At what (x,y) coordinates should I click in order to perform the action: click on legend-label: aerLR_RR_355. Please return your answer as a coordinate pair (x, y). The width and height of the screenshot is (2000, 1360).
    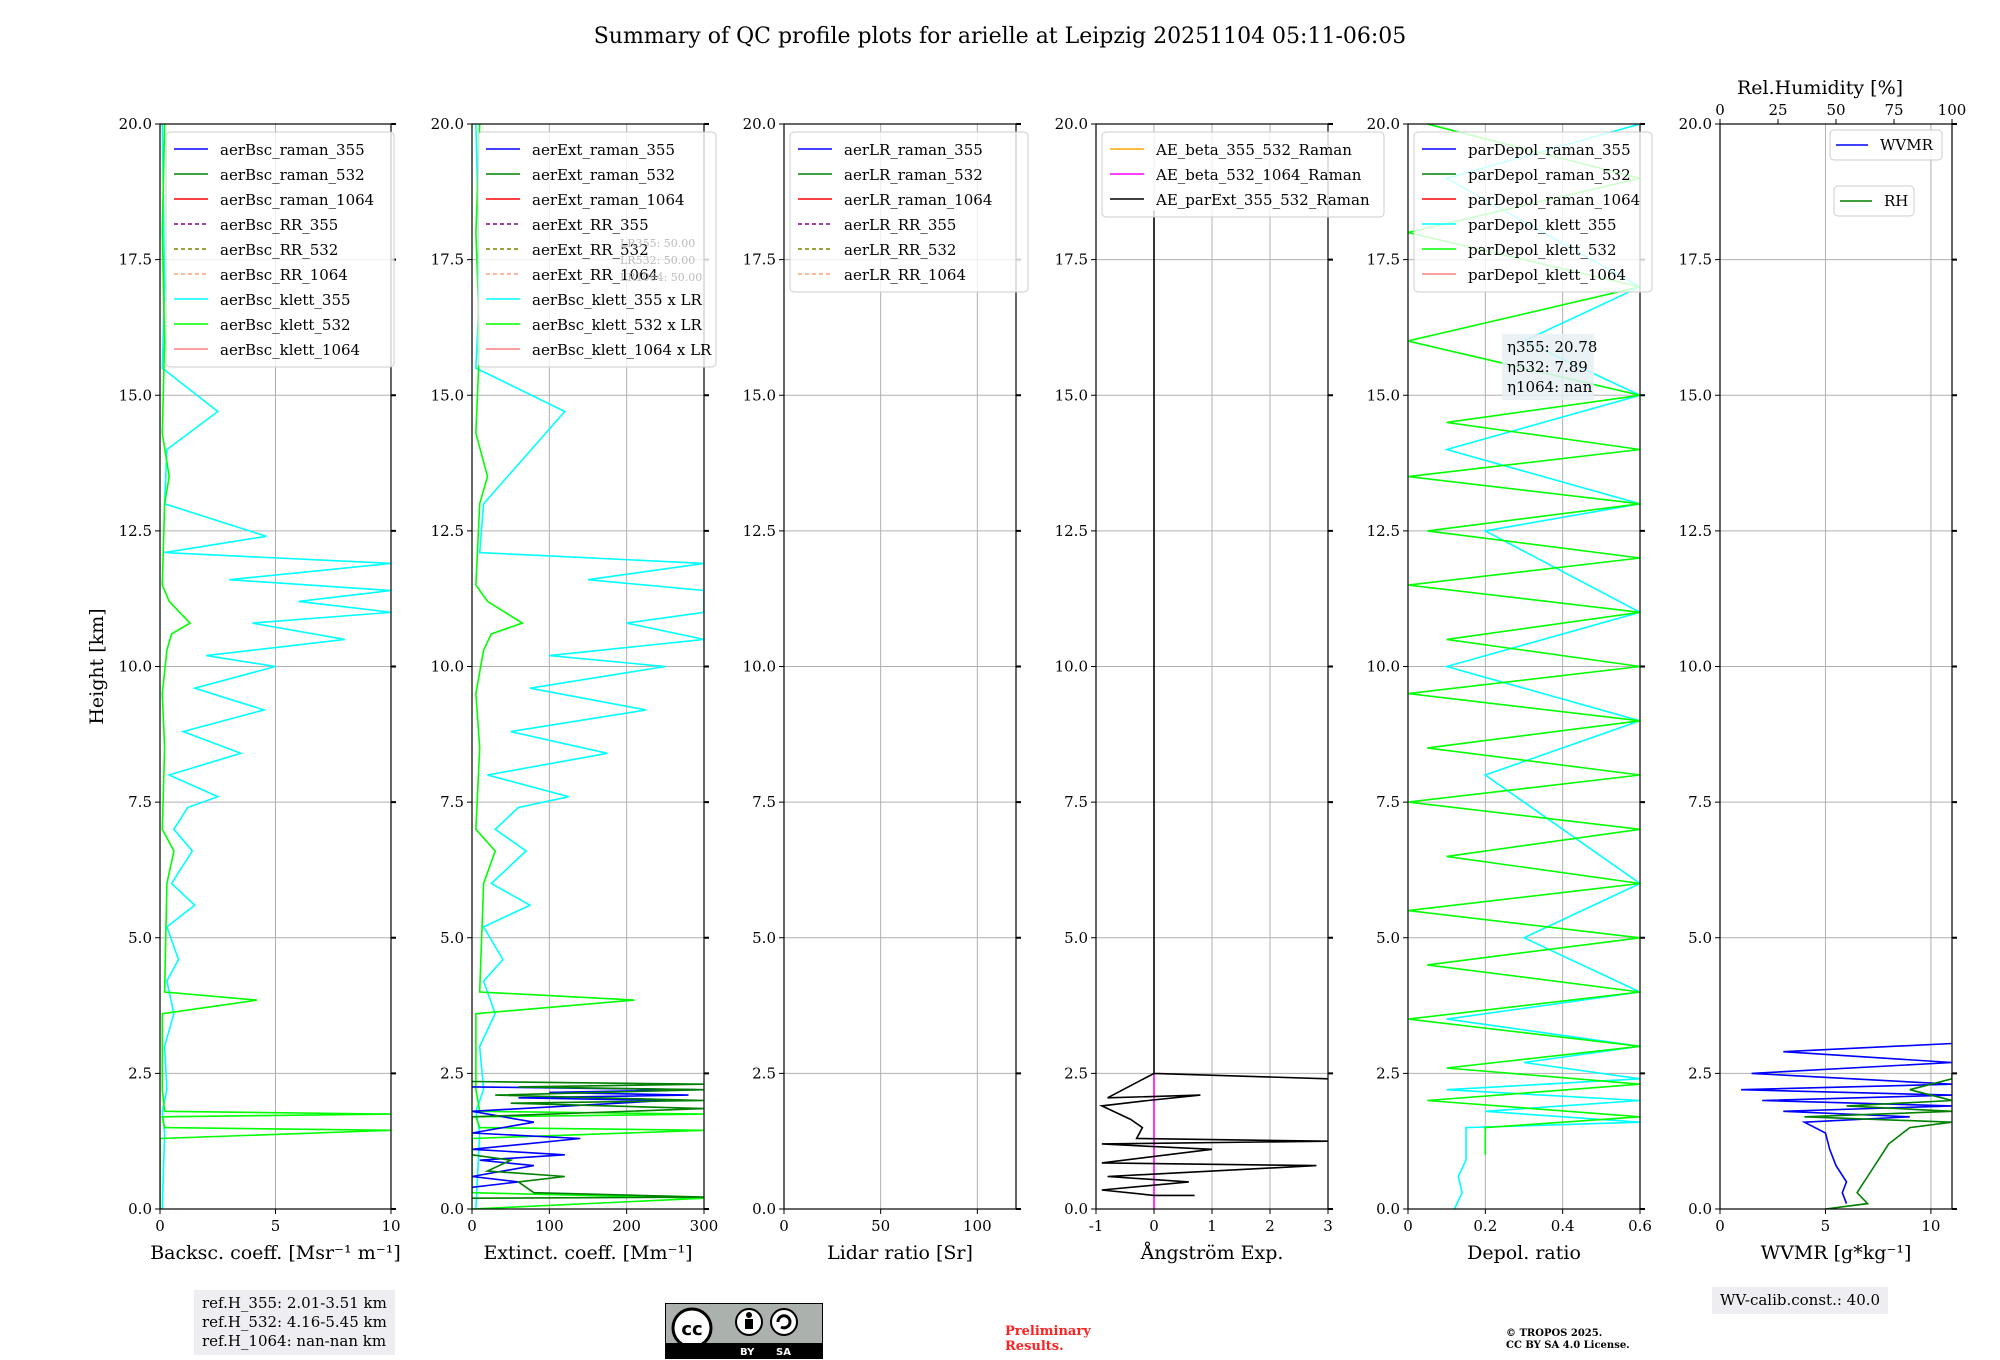
    Looking at the image, I should click on (900, 225).